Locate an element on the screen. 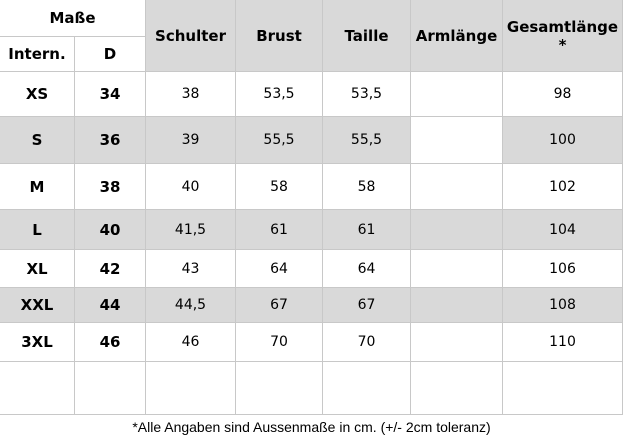  value-cell: 43 is located at coordinates (191, 269).